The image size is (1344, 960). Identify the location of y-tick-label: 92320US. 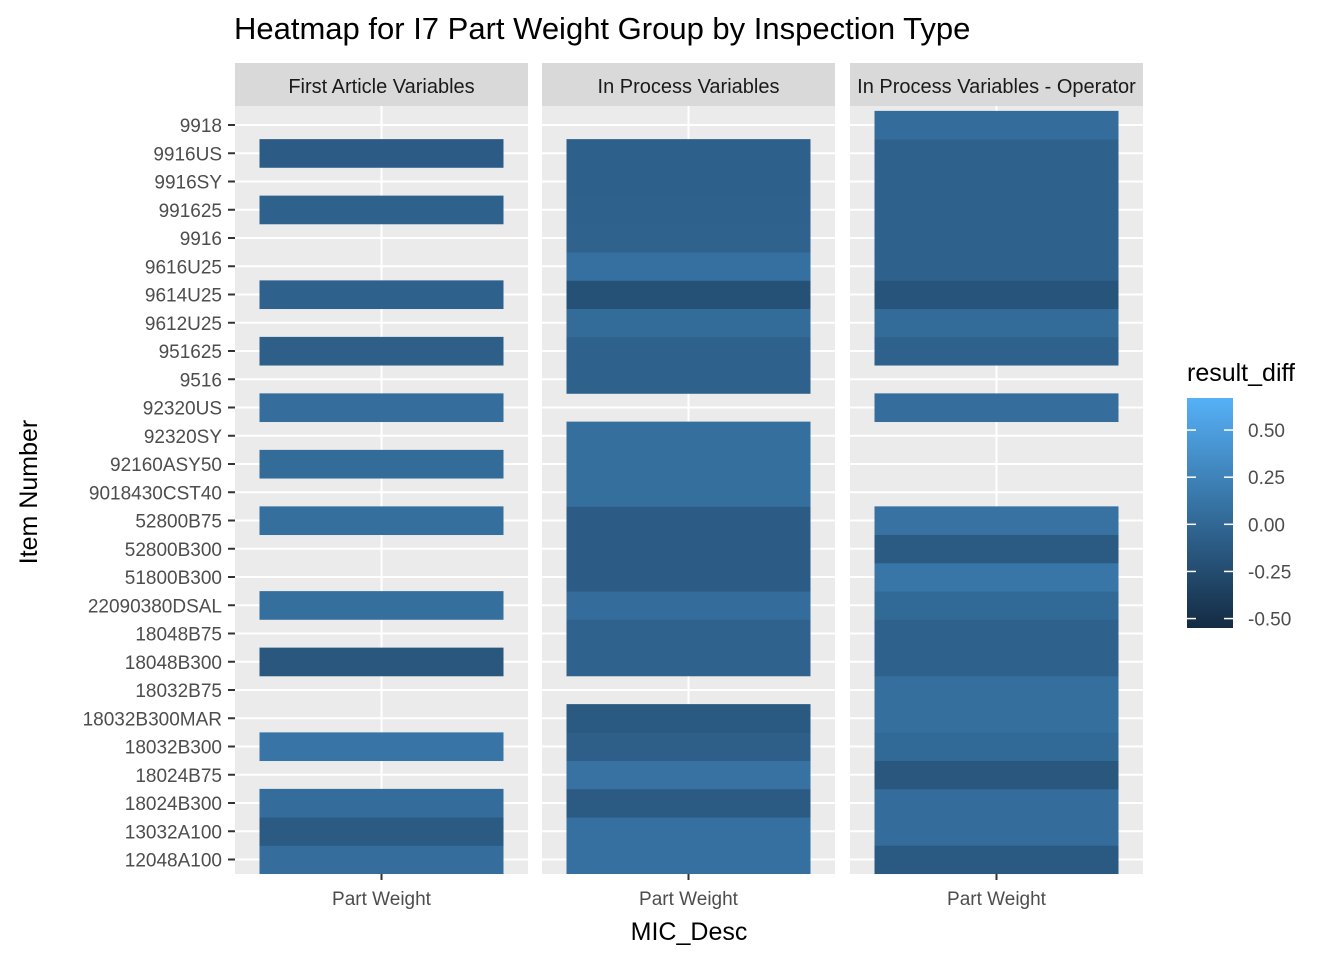
(182, 409).